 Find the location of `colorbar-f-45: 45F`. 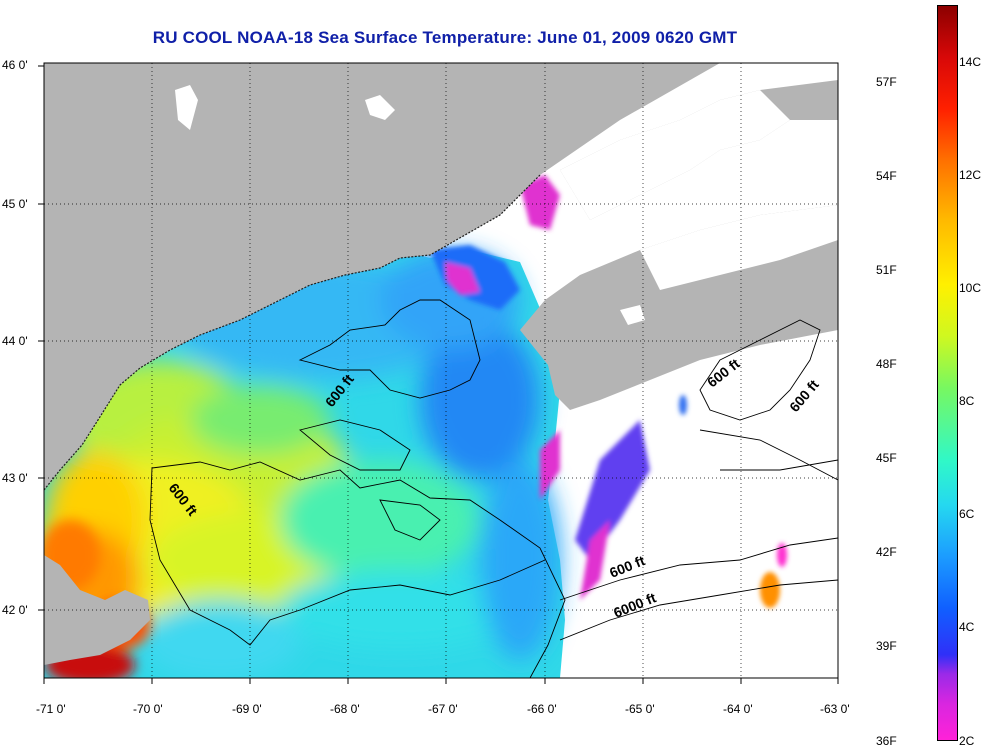

colorbar-f-45: 45F is located at coordinates (886, 458).